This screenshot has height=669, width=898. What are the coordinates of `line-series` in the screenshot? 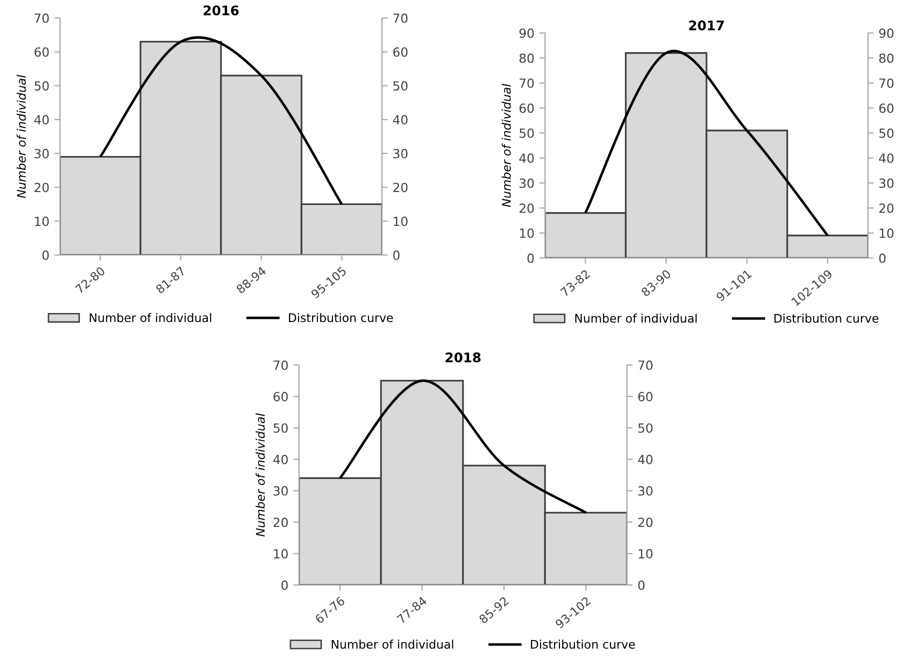 It's located at (463, 446).